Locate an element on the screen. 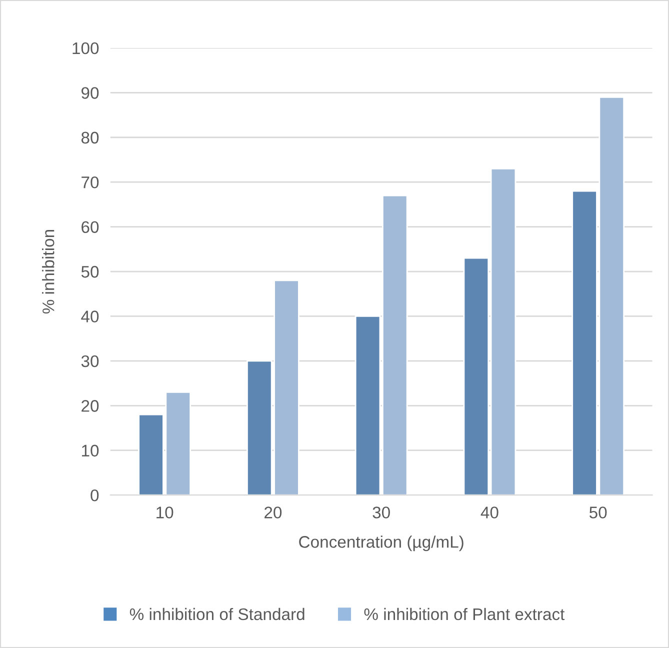  x-tick-label: 40 is located at coordinates (489, 512).